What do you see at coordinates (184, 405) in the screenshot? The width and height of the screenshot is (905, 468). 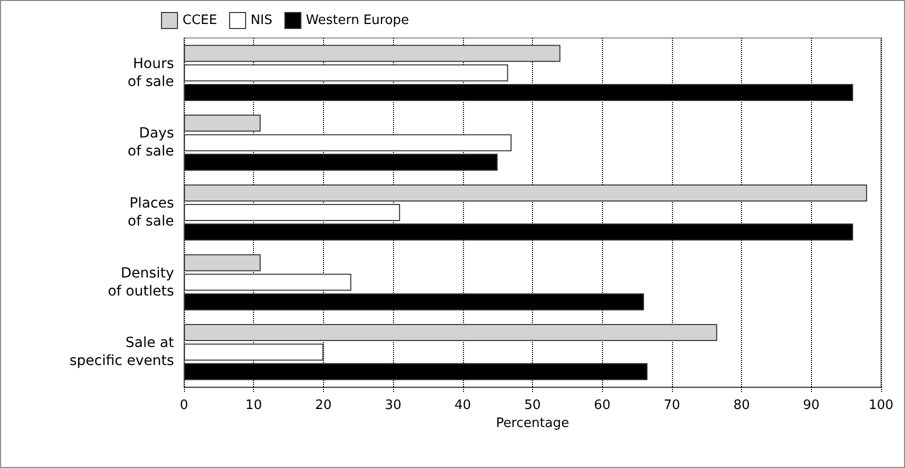 I see `x-tick-label: 0` at bounding box center [184, 405].